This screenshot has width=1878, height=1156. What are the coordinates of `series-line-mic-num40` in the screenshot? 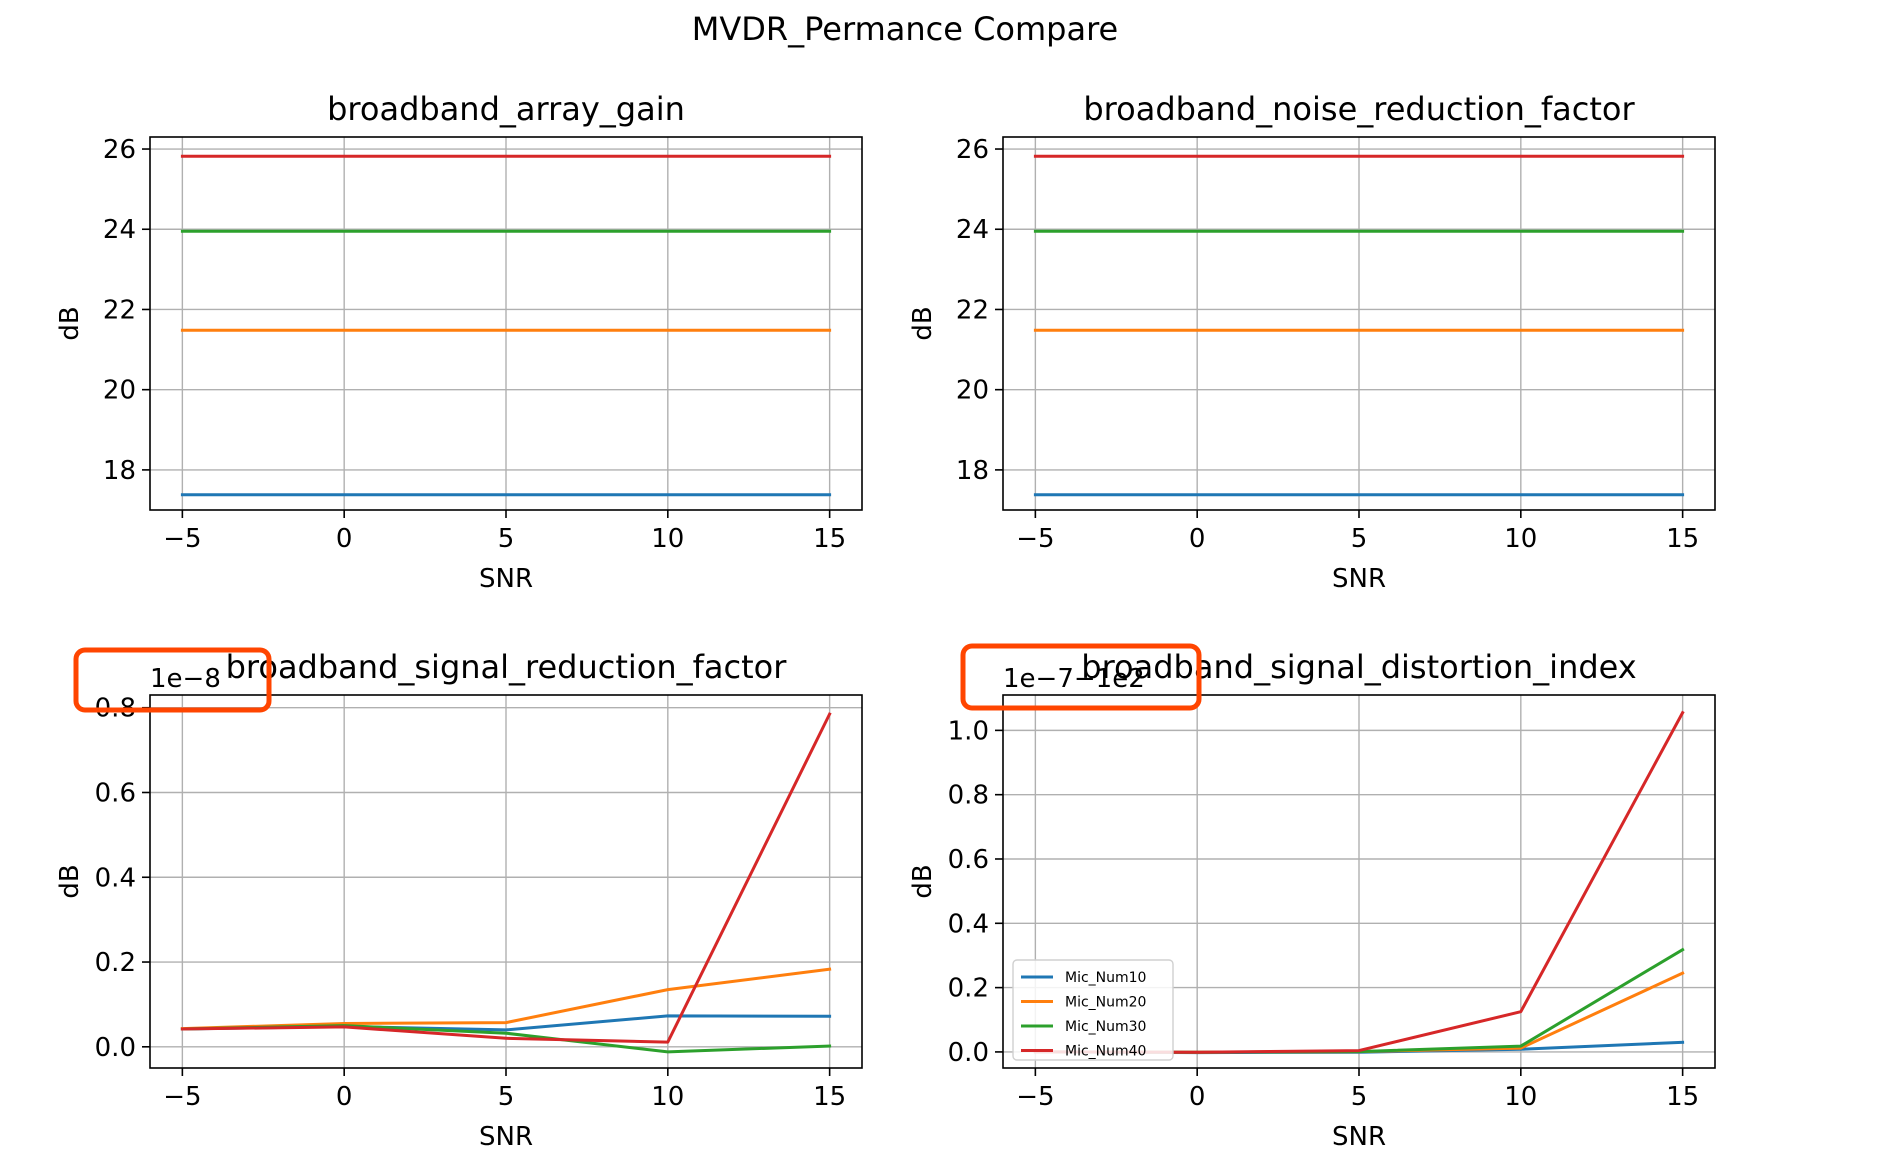 It's located at (506, 878).